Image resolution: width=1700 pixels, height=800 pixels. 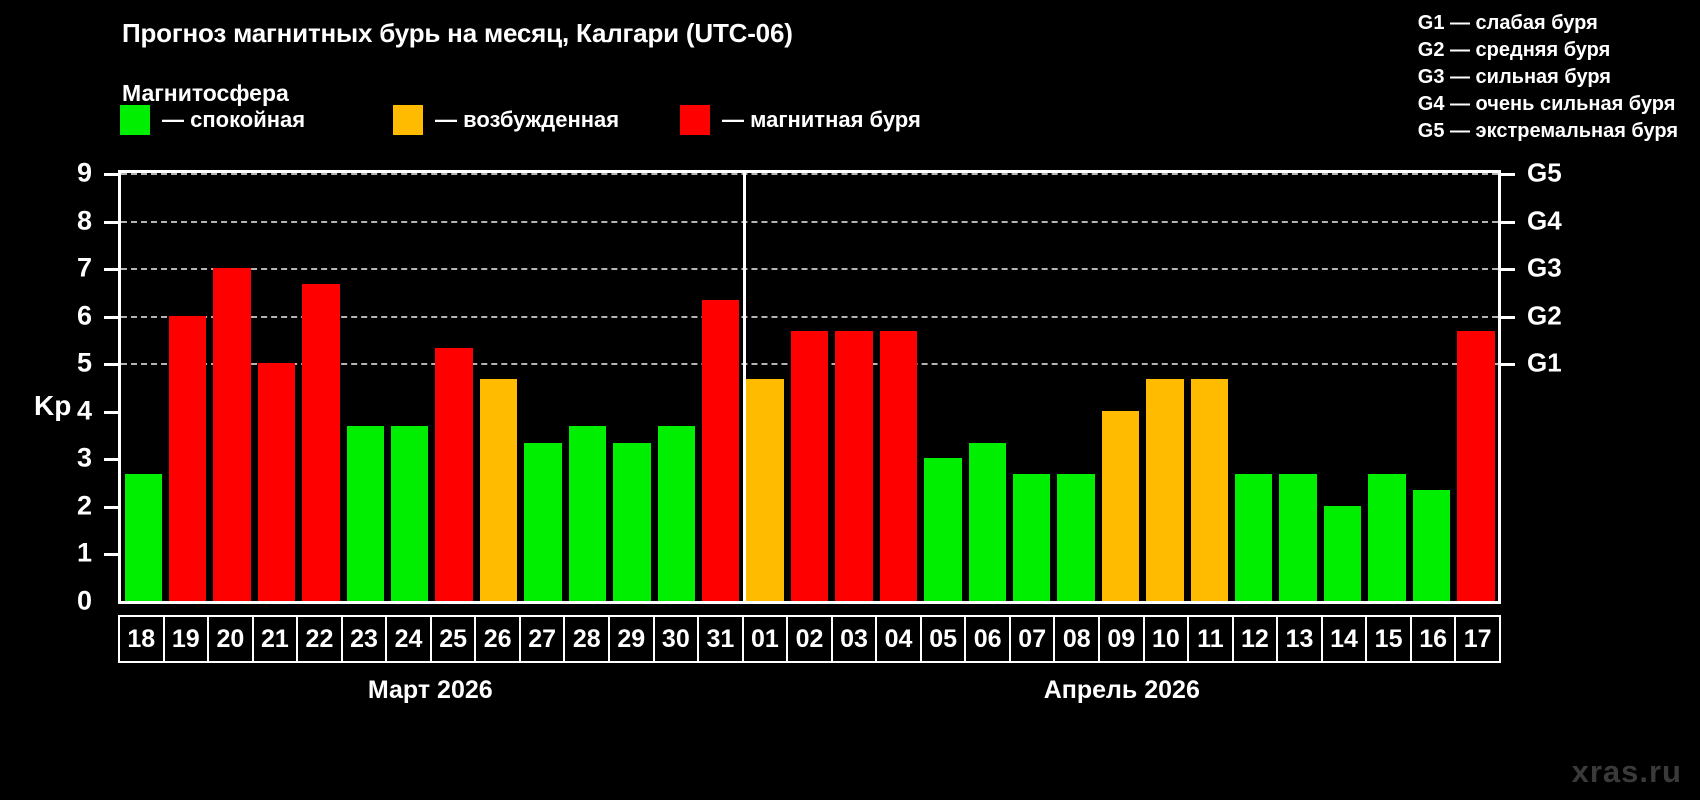 I want to click on day-cell-04: 04, so click(x=899, y=639).